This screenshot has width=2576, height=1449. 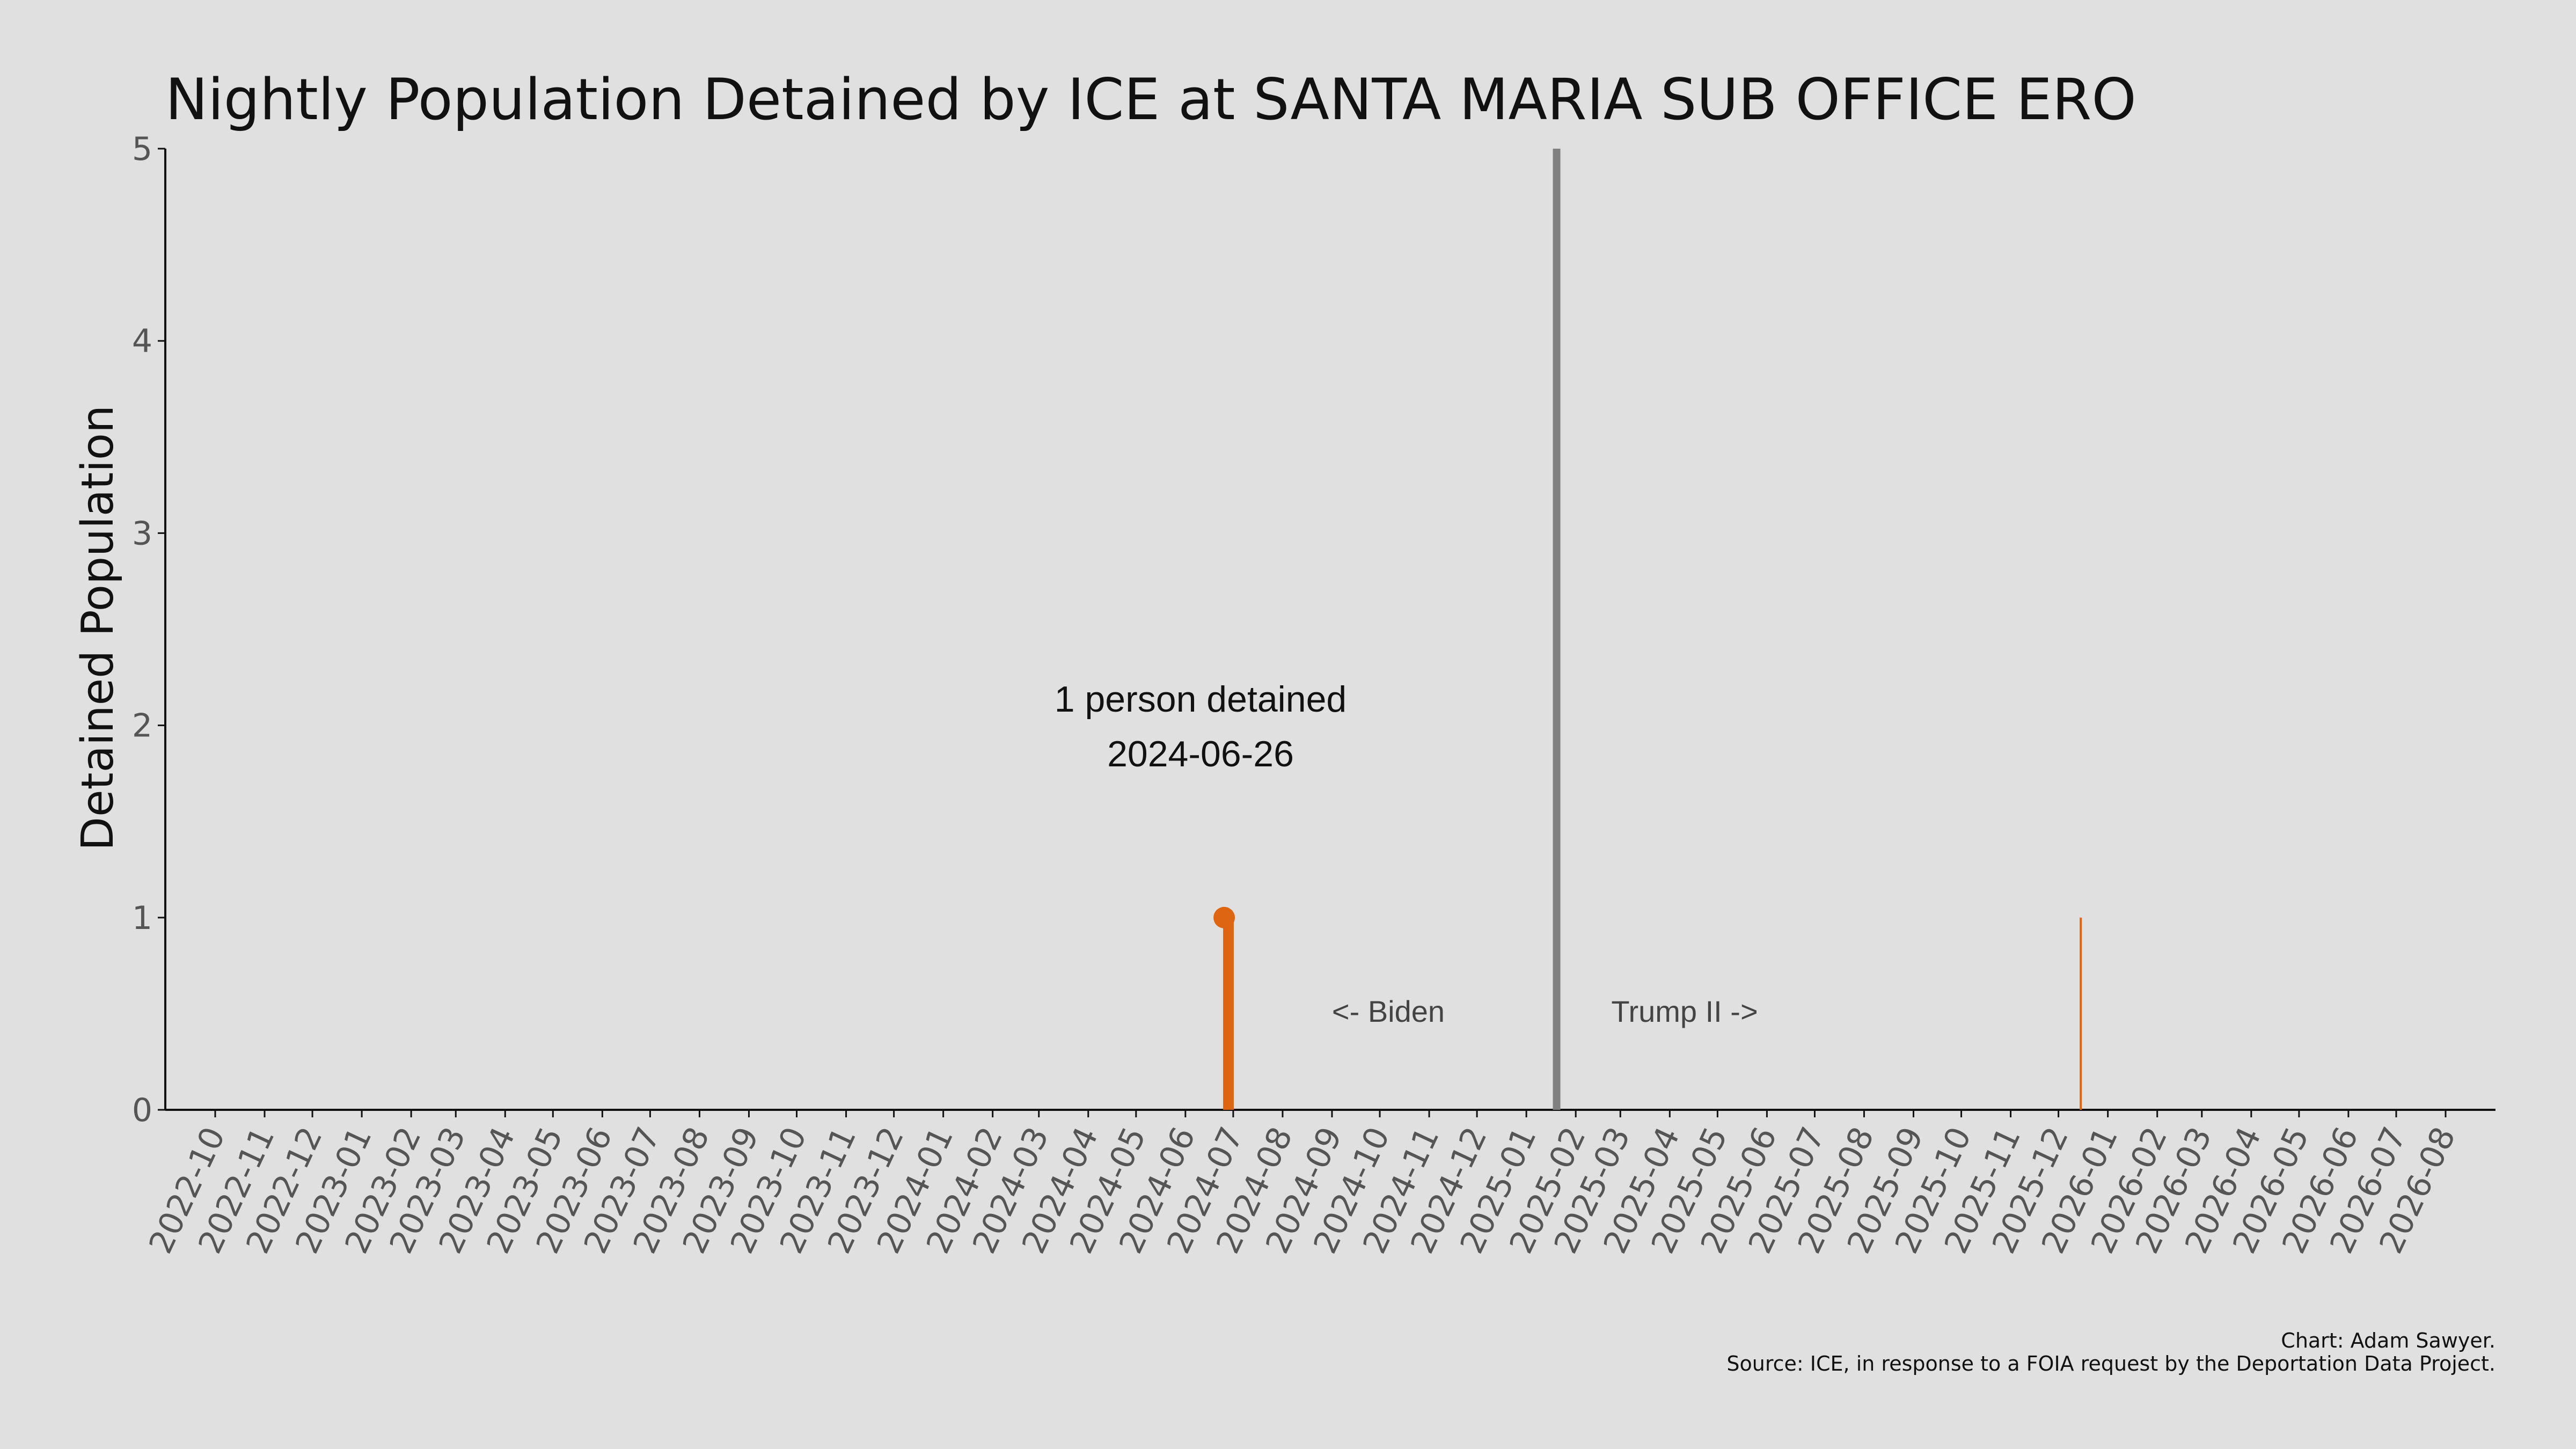 I want to click on y-tick-label: 0, so click(x=142, y=1110).